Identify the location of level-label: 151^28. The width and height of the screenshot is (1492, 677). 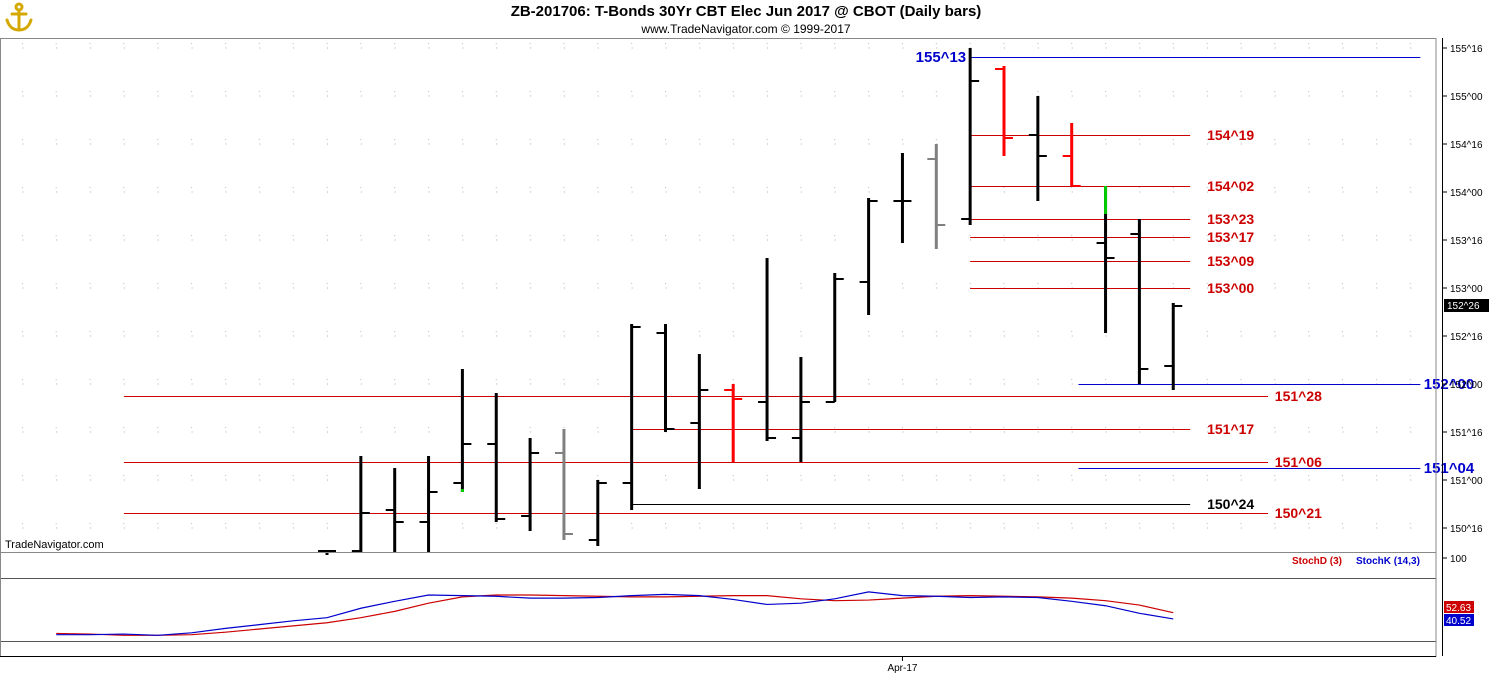
(1298, 396).